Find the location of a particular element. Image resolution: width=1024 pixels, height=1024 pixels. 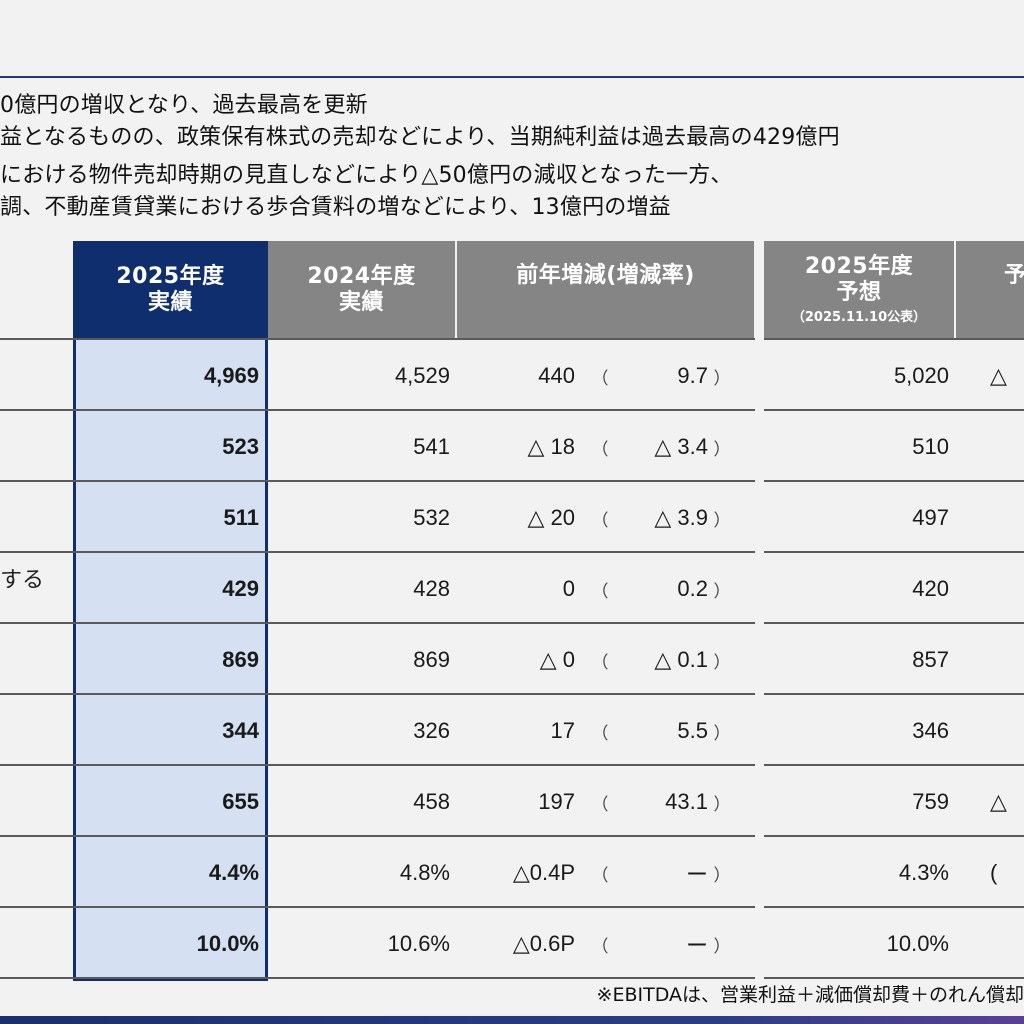

cell-2024-actual: 326 is located at coordinates (431, 730).